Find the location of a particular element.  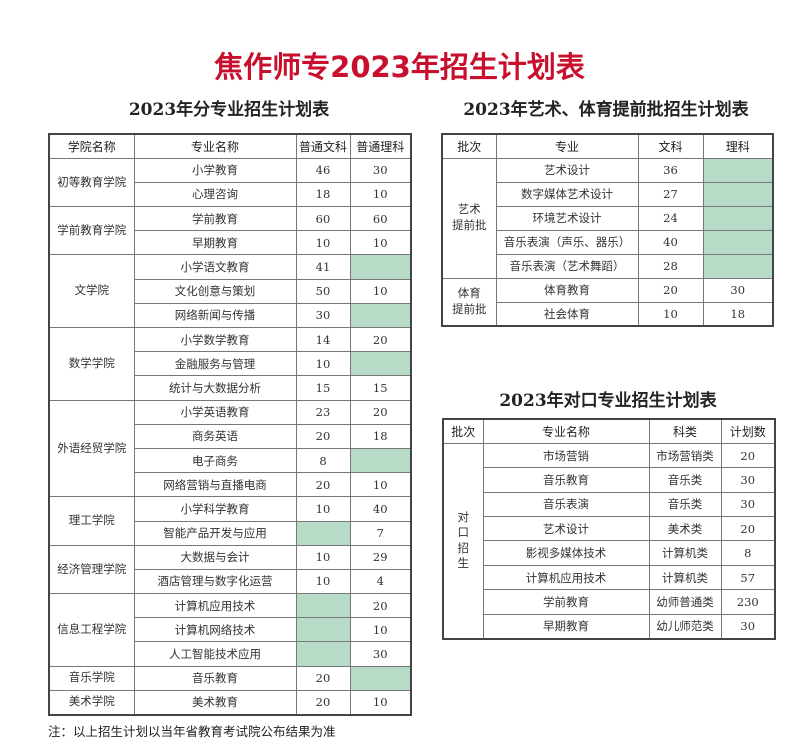

table-row: 电子商务 8 is located at coordinates (230, 460).